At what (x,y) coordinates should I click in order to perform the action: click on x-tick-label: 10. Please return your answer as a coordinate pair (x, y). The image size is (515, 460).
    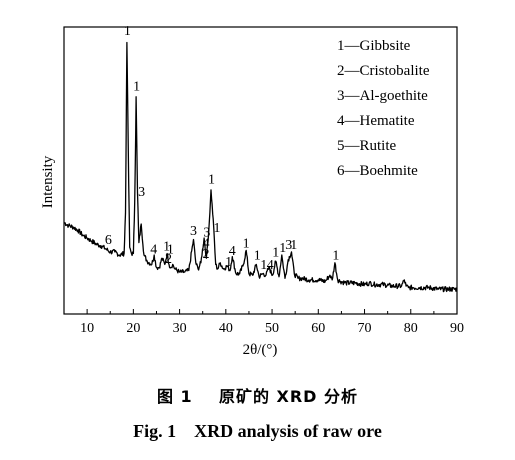
    Looking at the image, I should click on (87, 328).